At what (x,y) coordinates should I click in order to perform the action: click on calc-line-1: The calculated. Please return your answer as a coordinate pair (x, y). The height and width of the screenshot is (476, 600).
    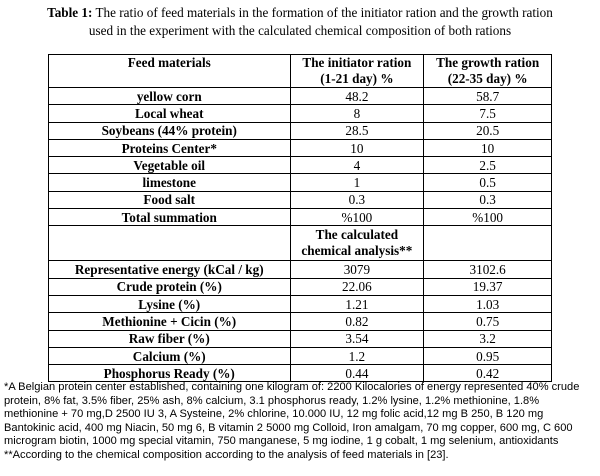
    Looking at the image, I should click on (357, 235).